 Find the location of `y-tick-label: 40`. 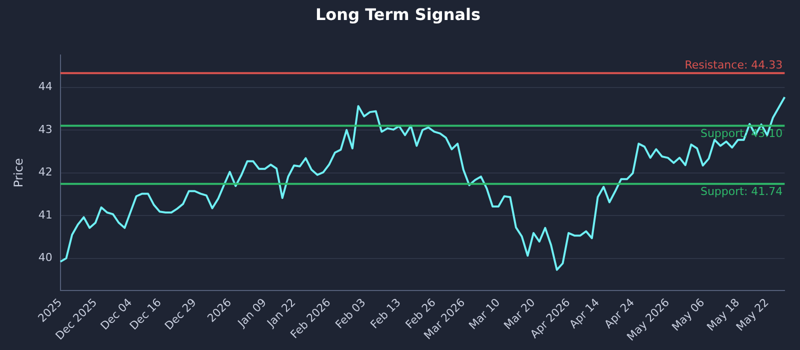

y-tick-label: 40 is located at coordinates (45, 257).